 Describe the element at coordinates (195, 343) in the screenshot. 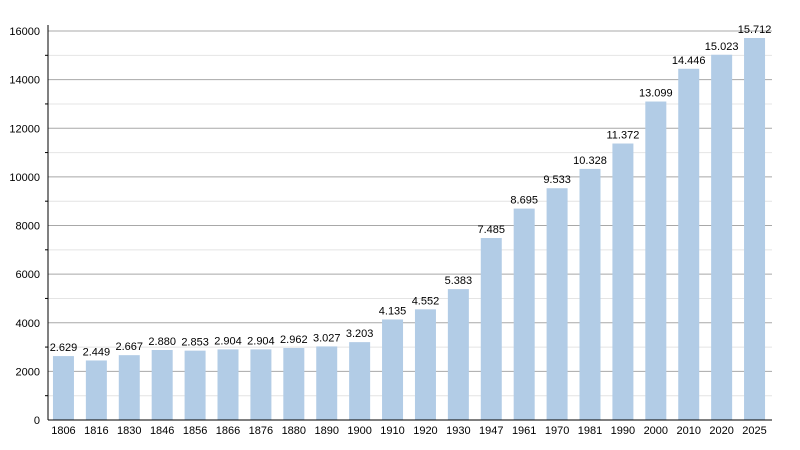

I see `data-label: 2.853` at that location.